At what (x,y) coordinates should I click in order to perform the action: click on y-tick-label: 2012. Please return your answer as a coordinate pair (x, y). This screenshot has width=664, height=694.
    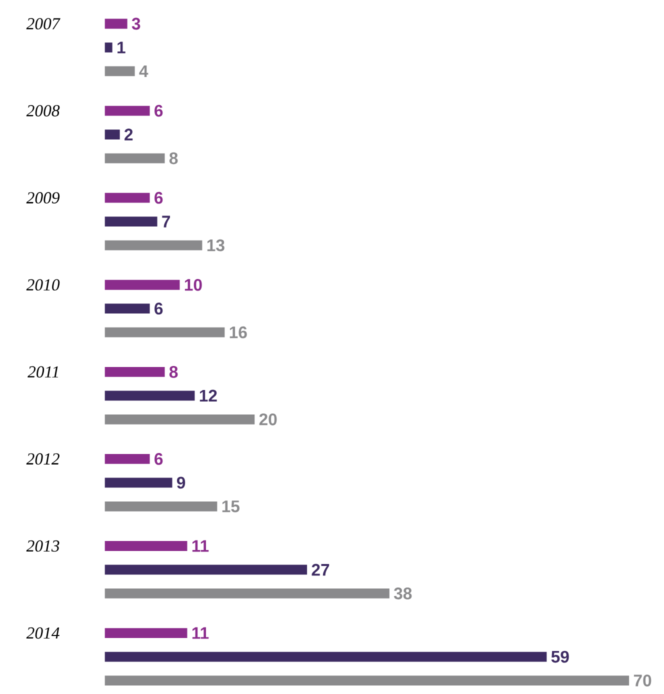
    Looking at the image, I should click on (43, 459).